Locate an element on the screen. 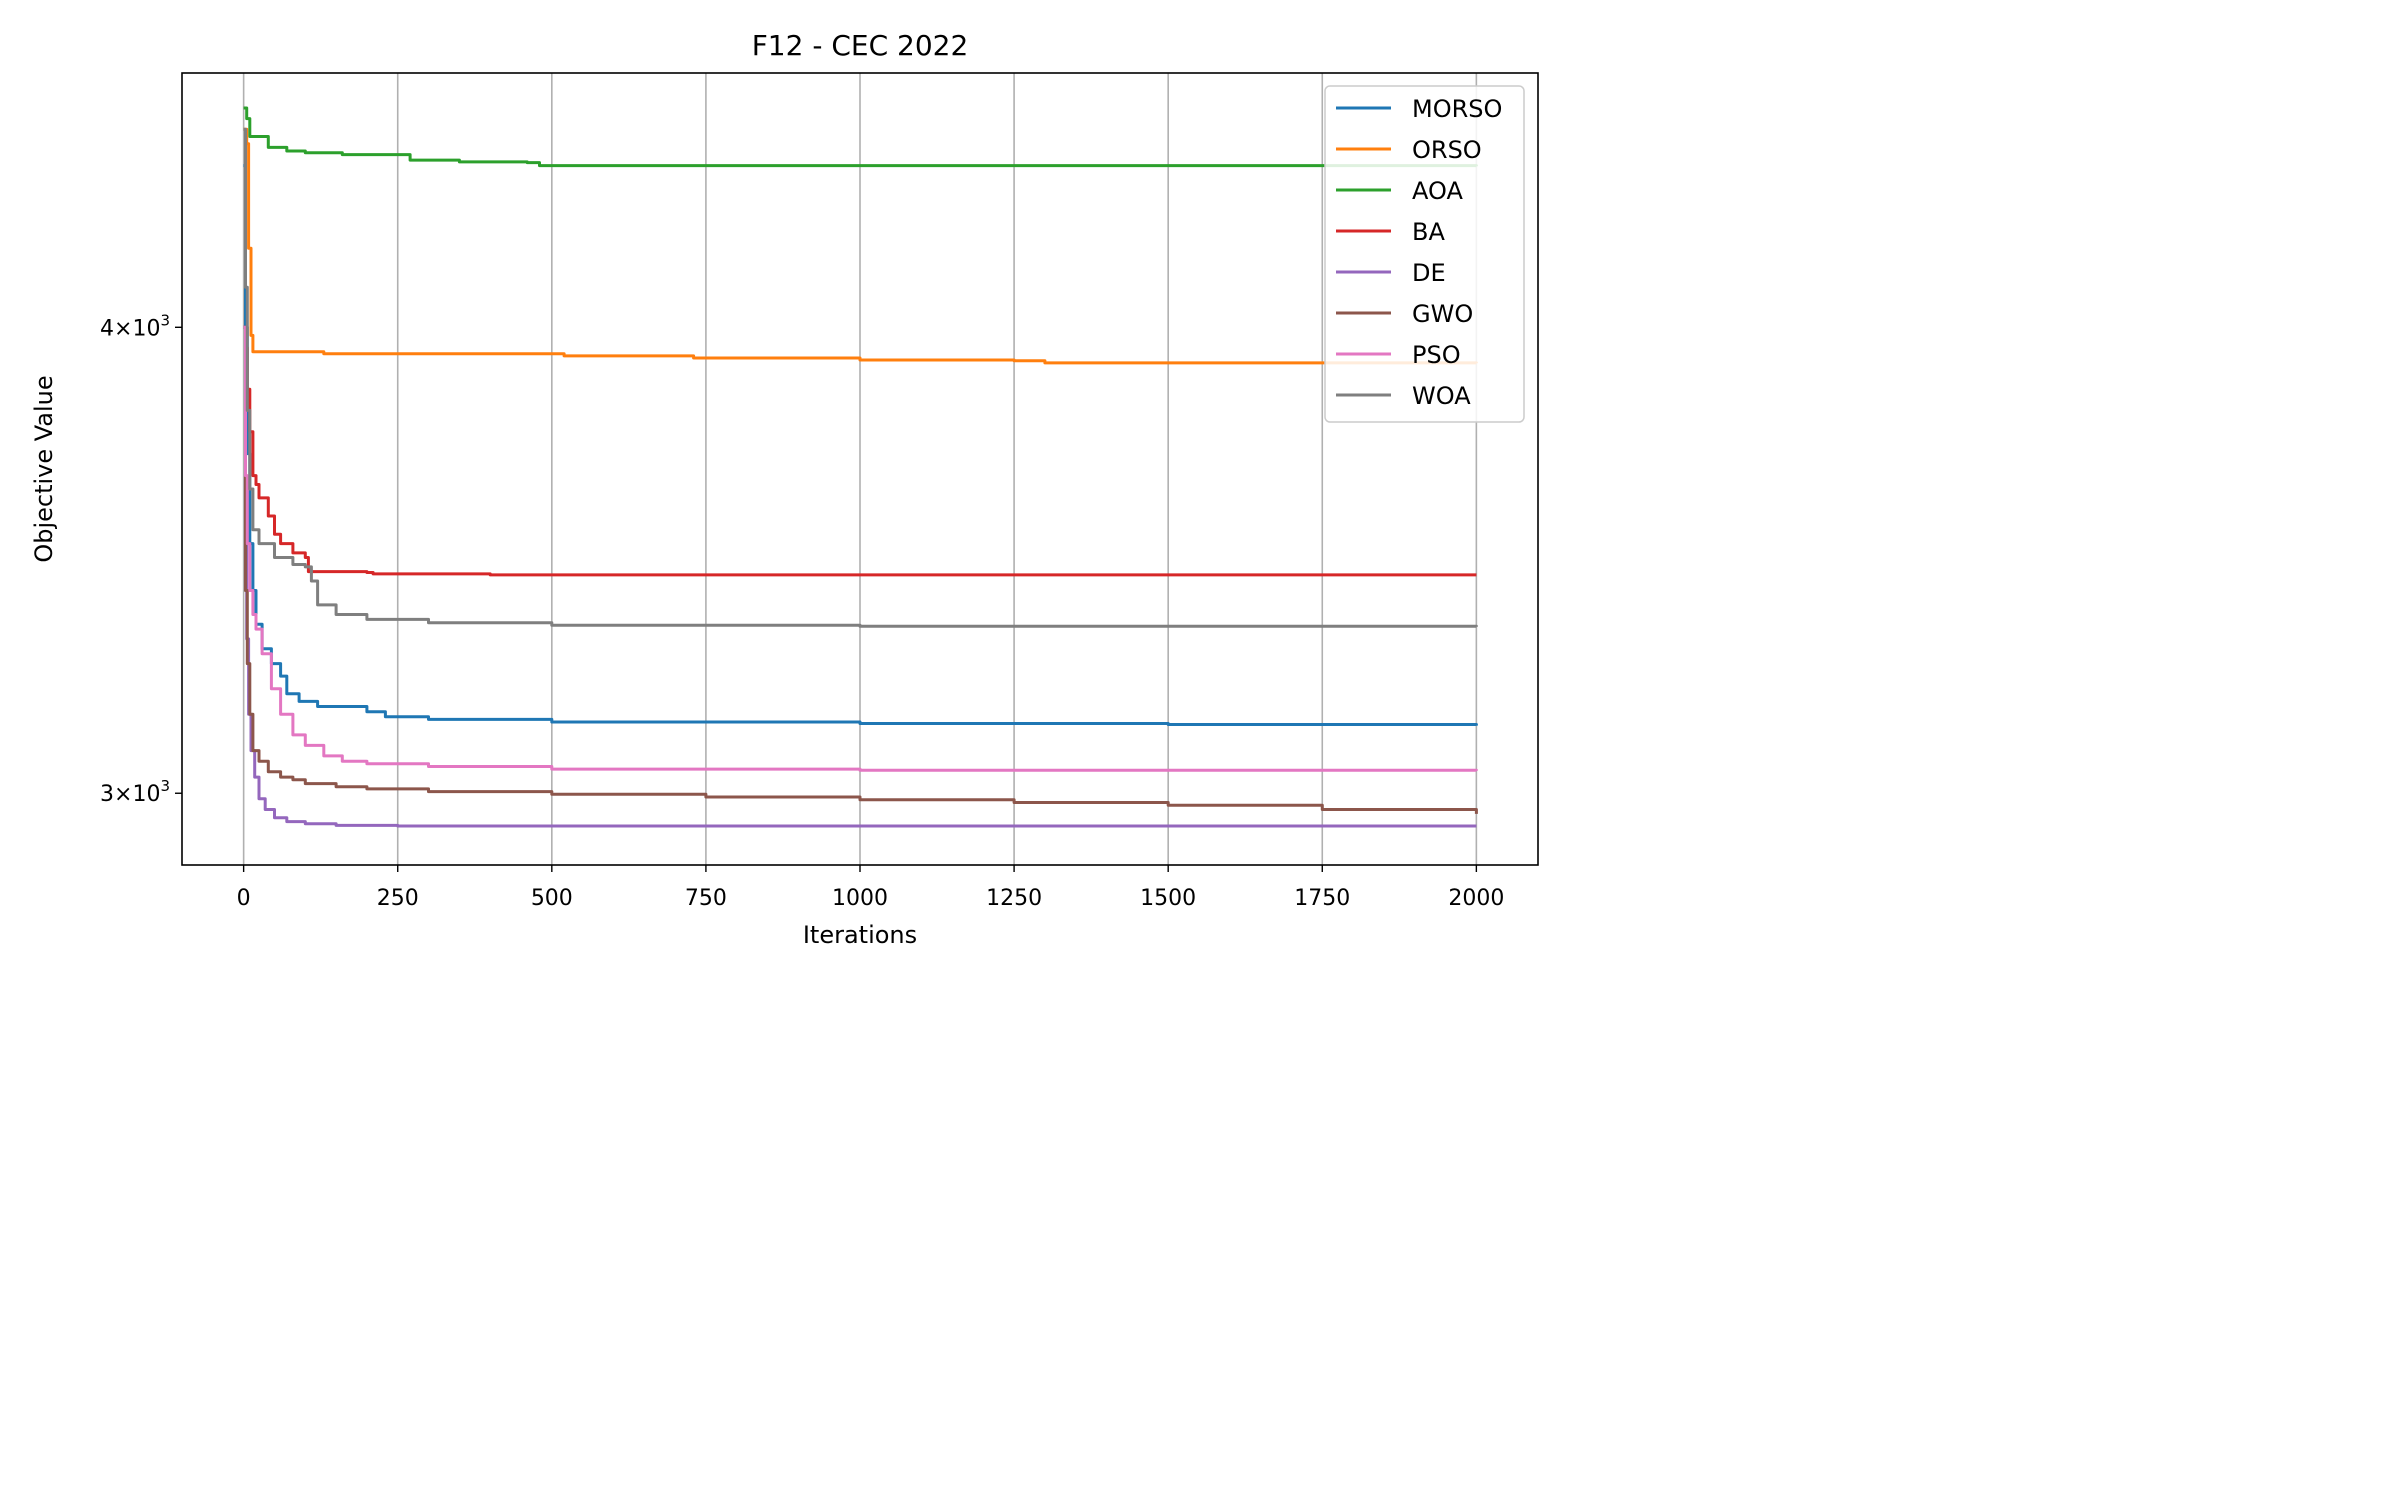 The image size is (2400, 1500). x-tick-label: 0 is located at coordinates (244, 898).